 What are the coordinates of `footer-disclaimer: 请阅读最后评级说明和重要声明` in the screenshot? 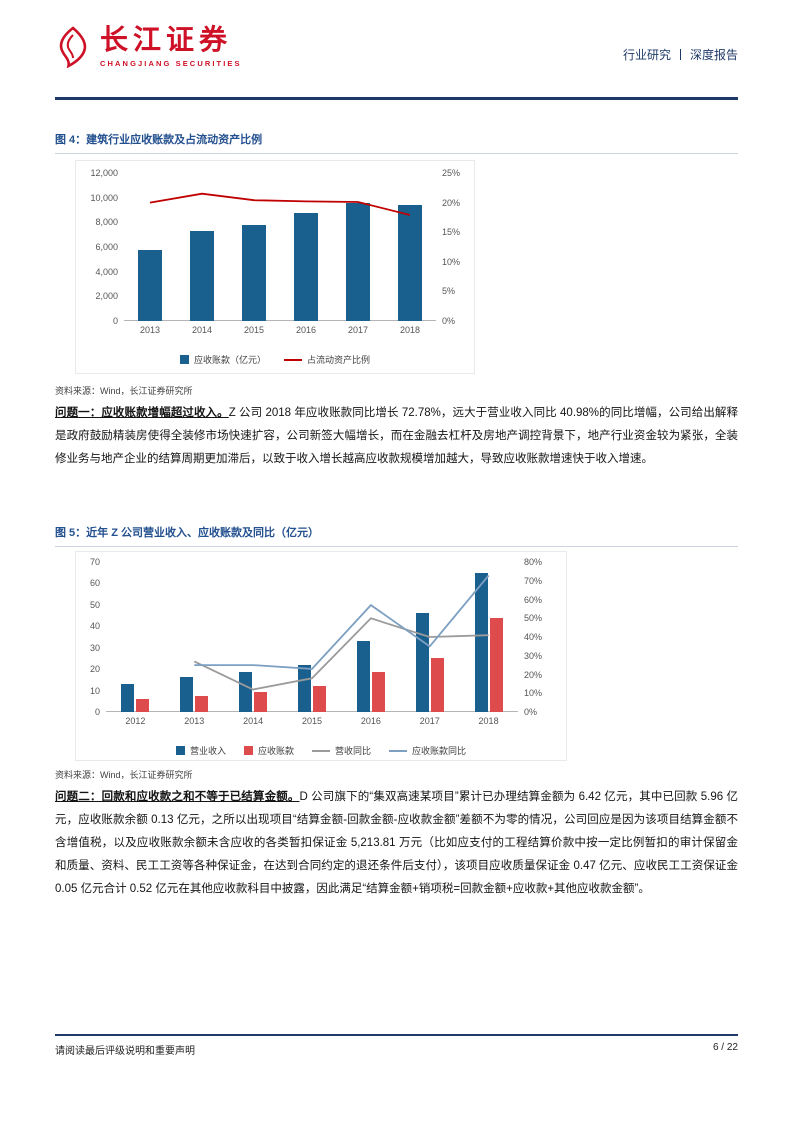 It's located at (125, 1051).